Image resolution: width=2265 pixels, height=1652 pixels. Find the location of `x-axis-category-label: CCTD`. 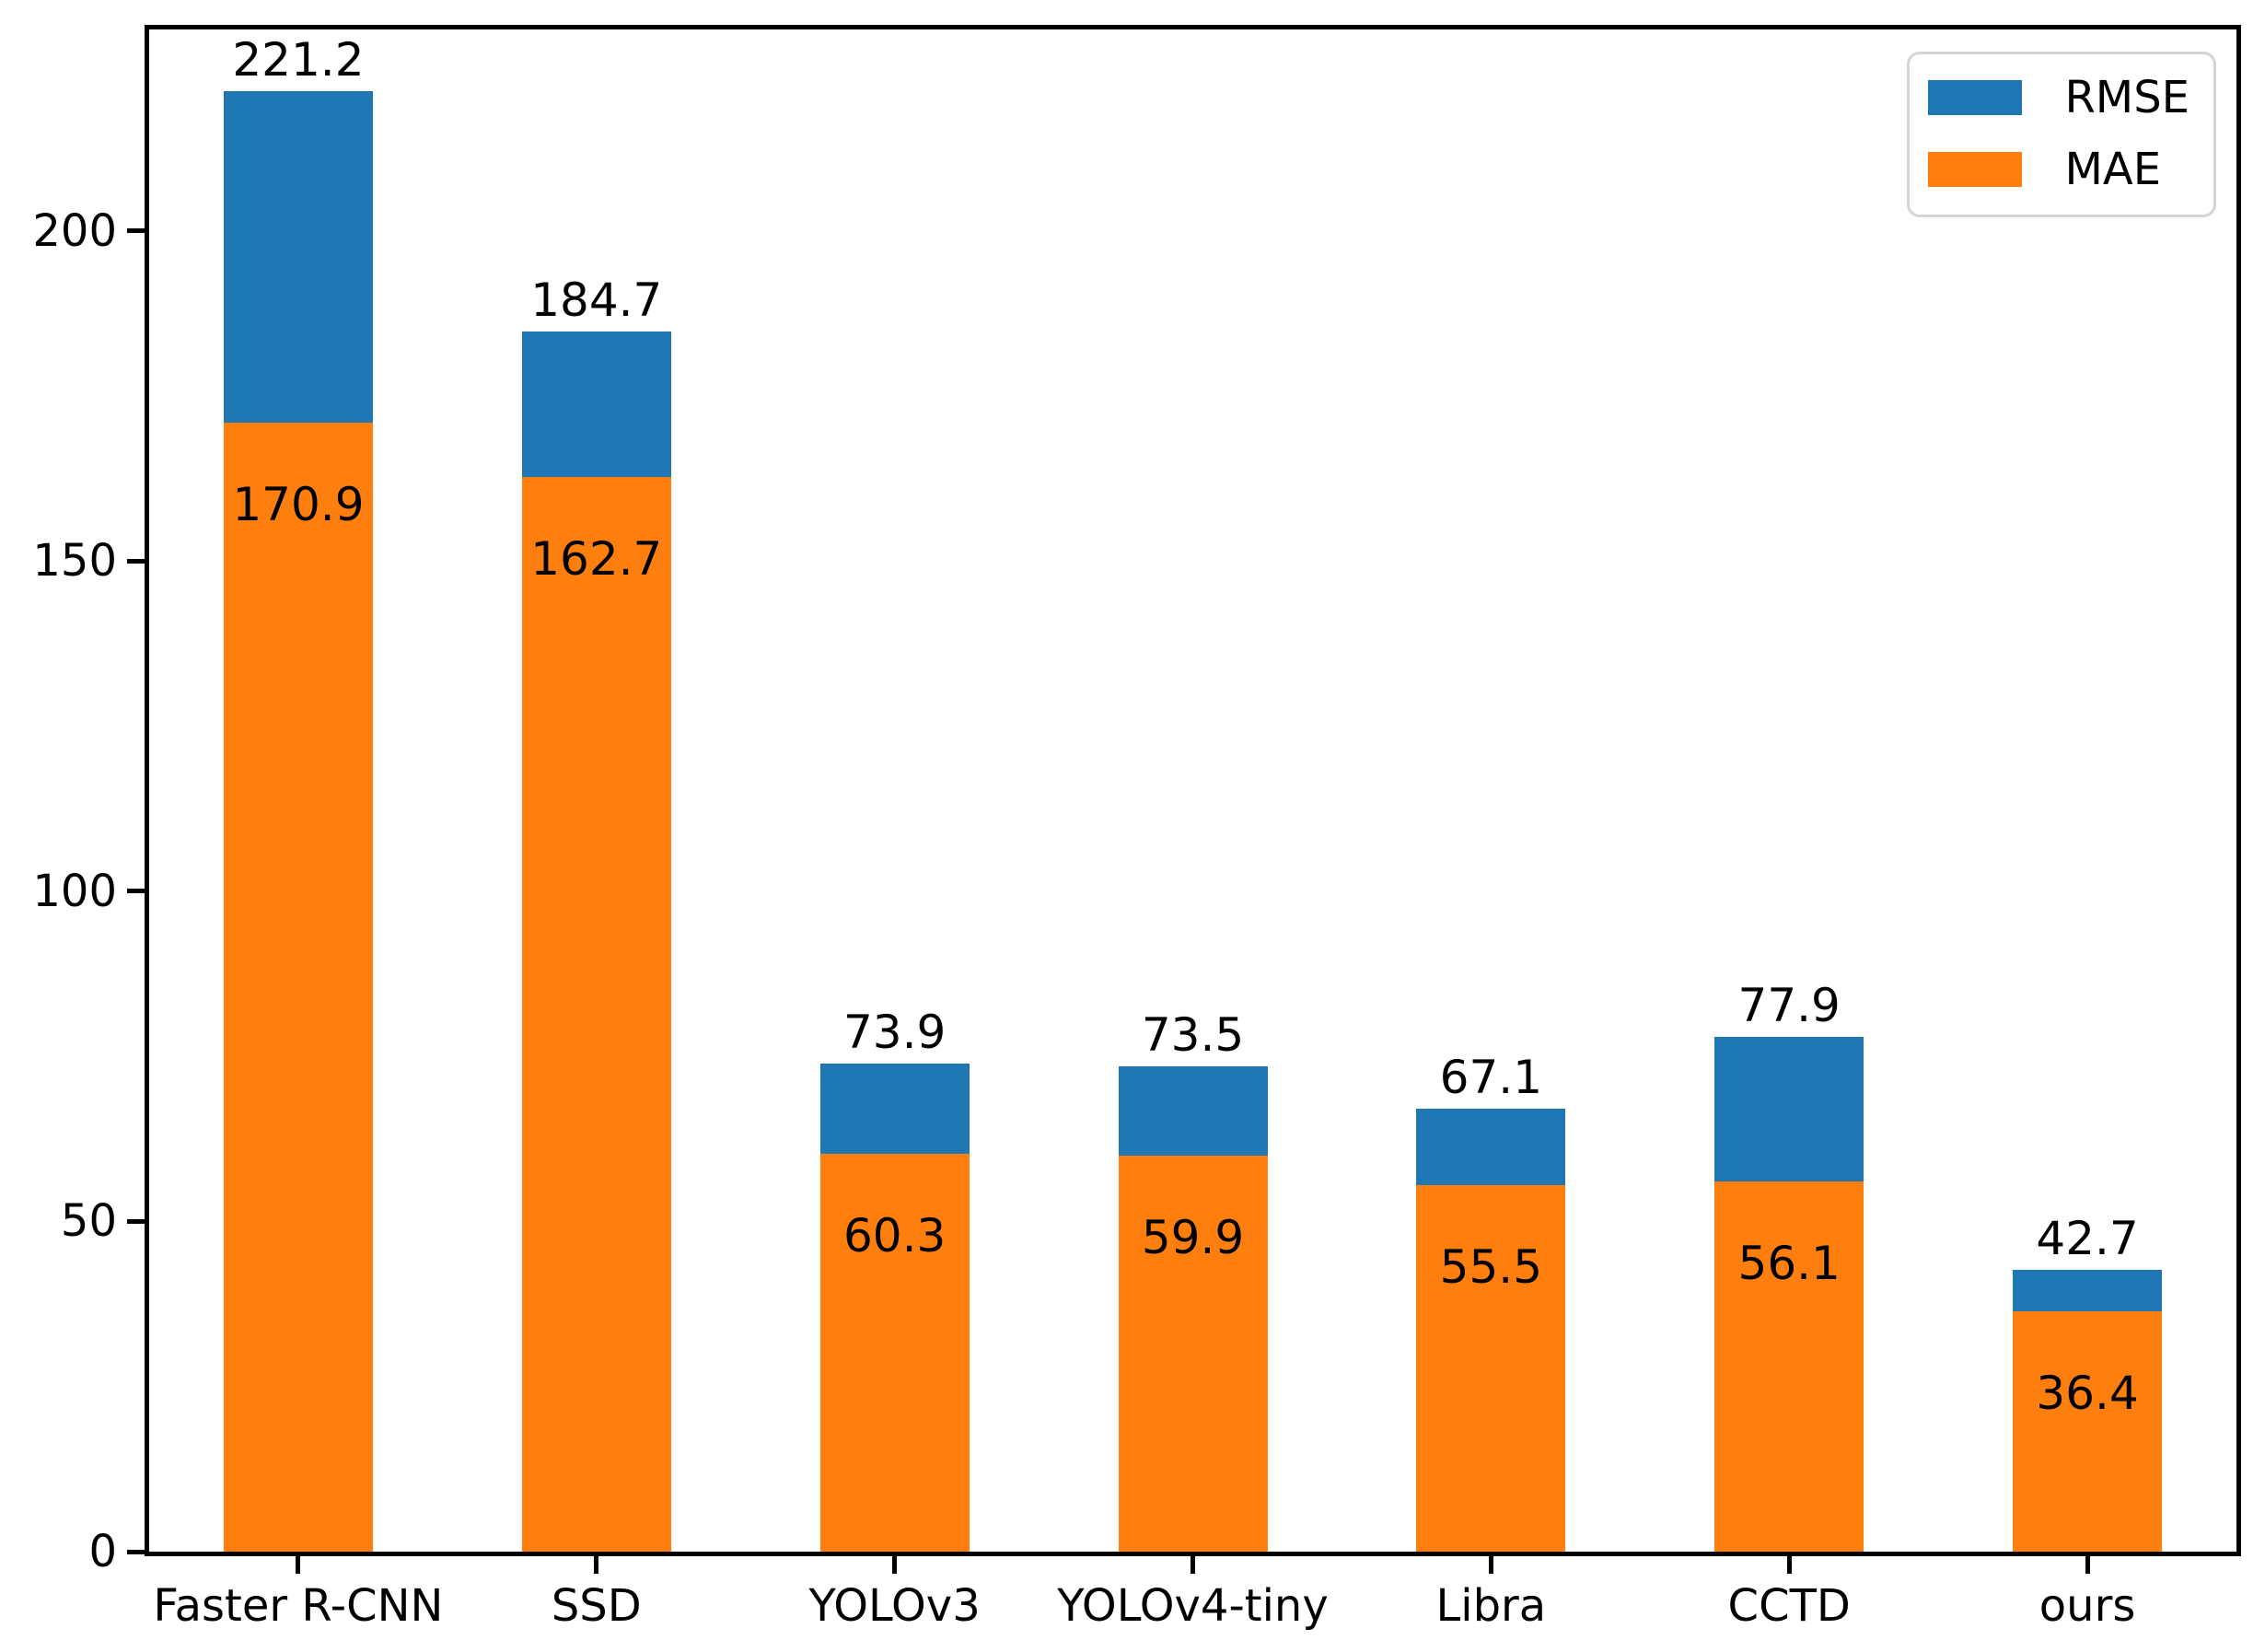

x-axis-category-label: CCTD is located at coordinates (1789, 1606).